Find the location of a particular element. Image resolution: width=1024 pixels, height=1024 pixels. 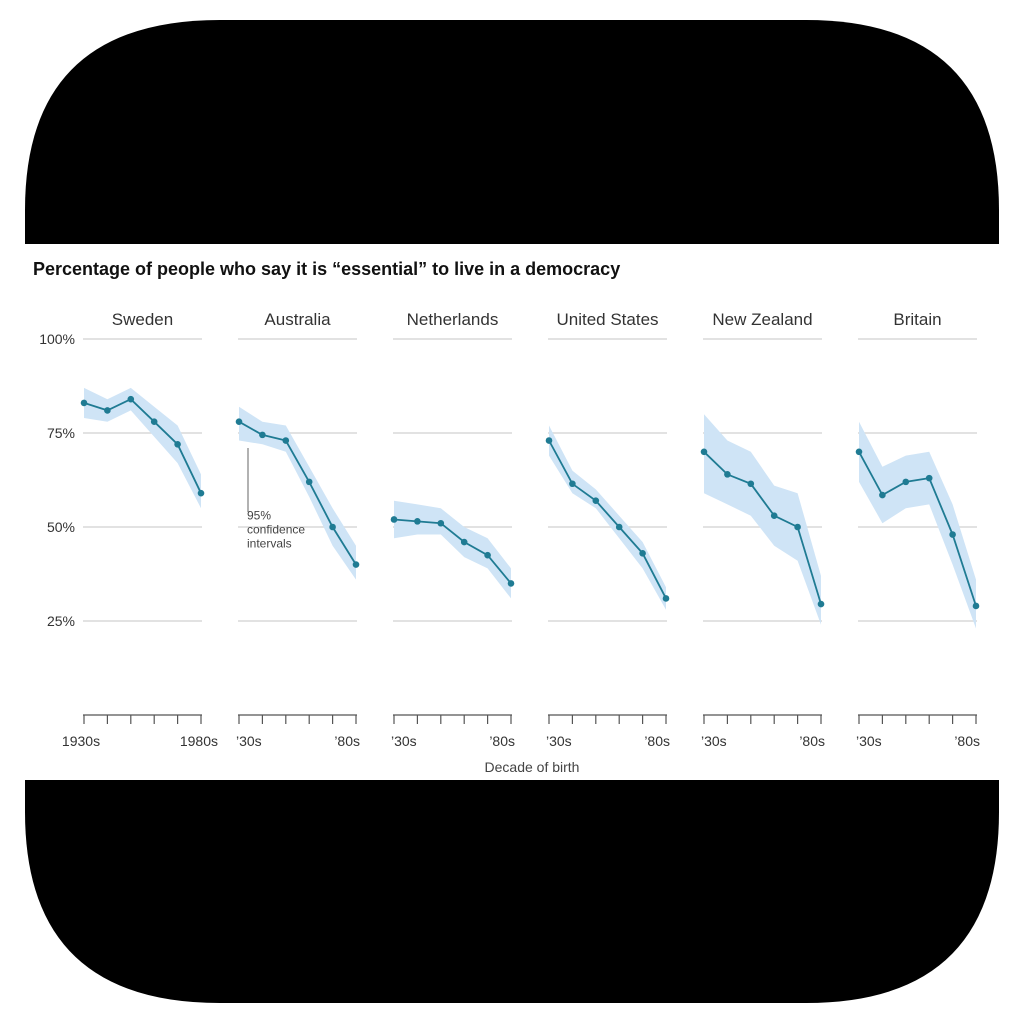

panel-sweden: Sweden 1930s 1980s is located at coordinates (140, 529).